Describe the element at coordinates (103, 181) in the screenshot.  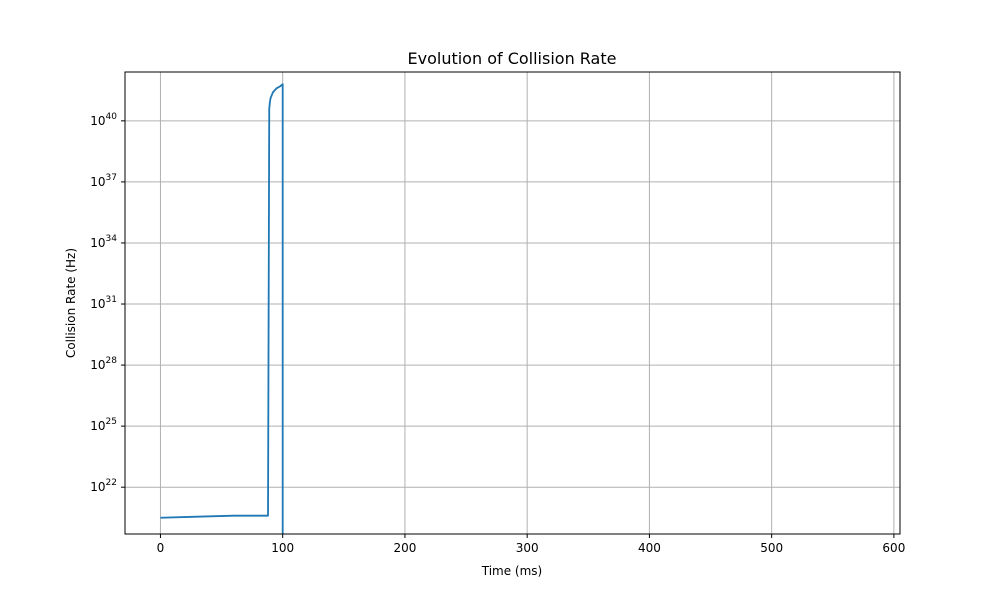
I see `y-tick-label: 1037` at that location.